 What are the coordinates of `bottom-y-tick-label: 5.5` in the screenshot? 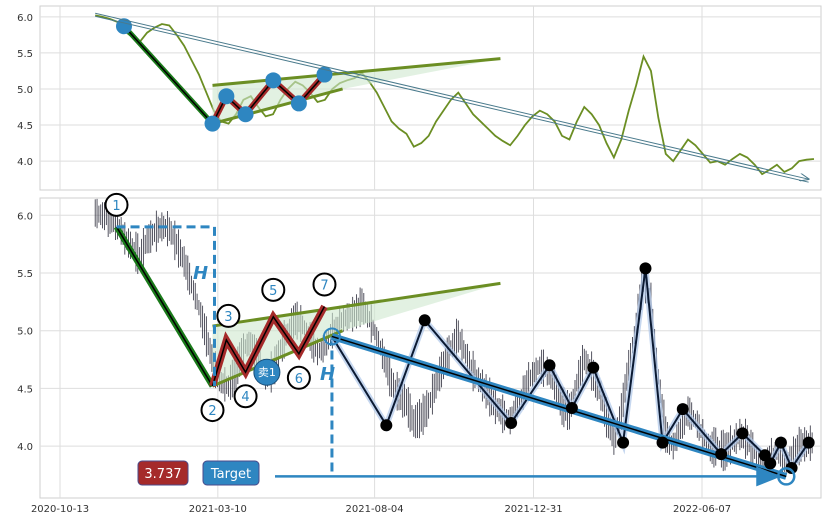 It's located at (25, 274).